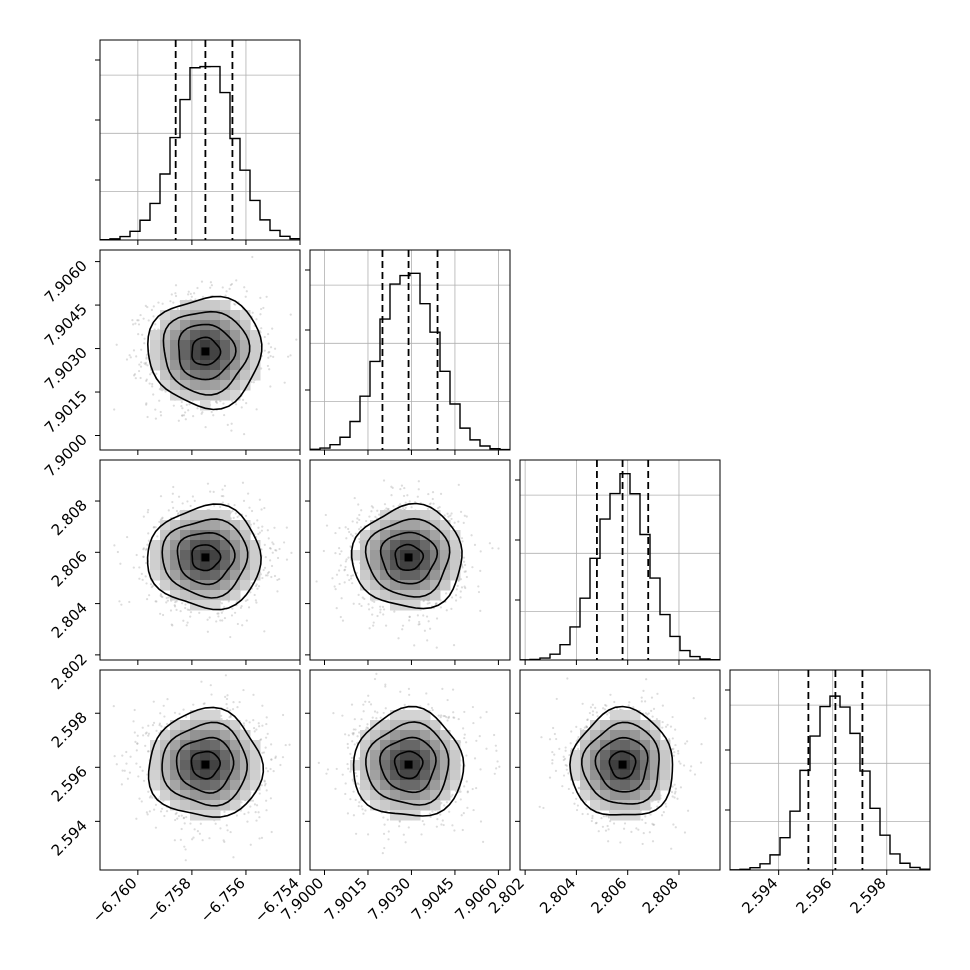  What do you see at coordinates (66, 369) in the screenshot?
I see `y-tick-label: 7.9030` at bounding box center [66, 369].